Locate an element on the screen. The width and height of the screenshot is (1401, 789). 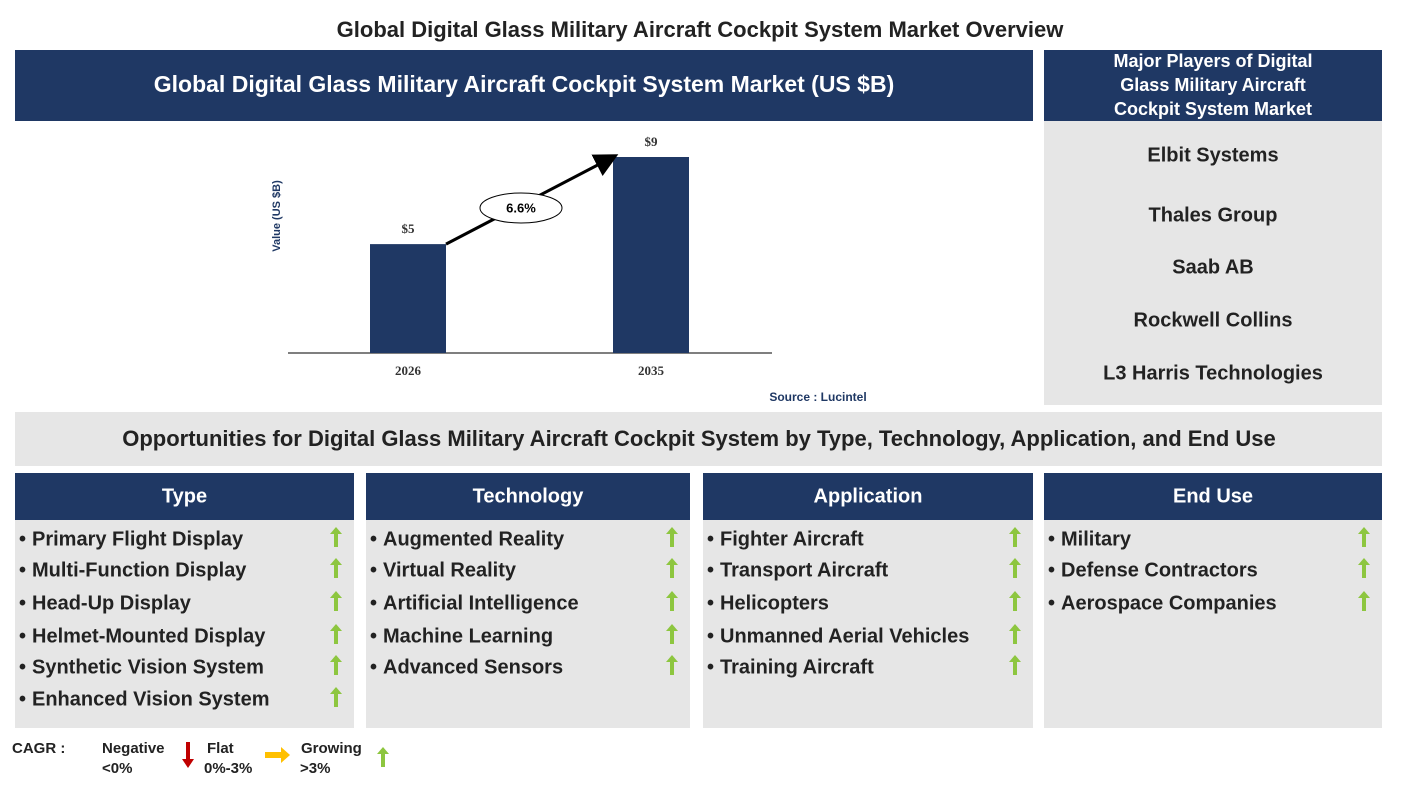
segment-item: Synthetic Vision System is located at coordinates (148, 667).